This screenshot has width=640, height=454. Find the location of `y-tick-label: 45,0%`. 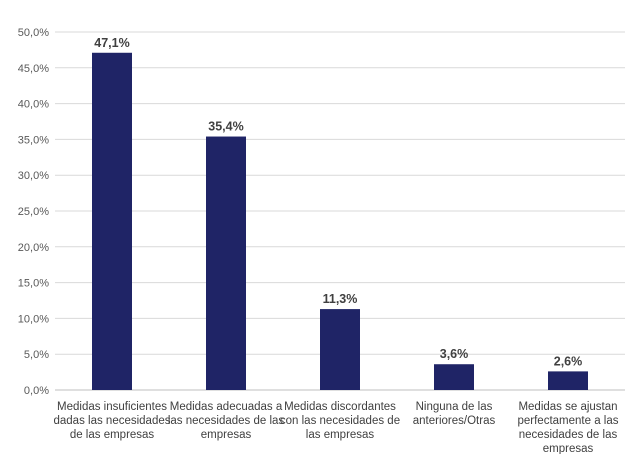

y-tick-label: 45,0% is located at coordinates (33, 69).